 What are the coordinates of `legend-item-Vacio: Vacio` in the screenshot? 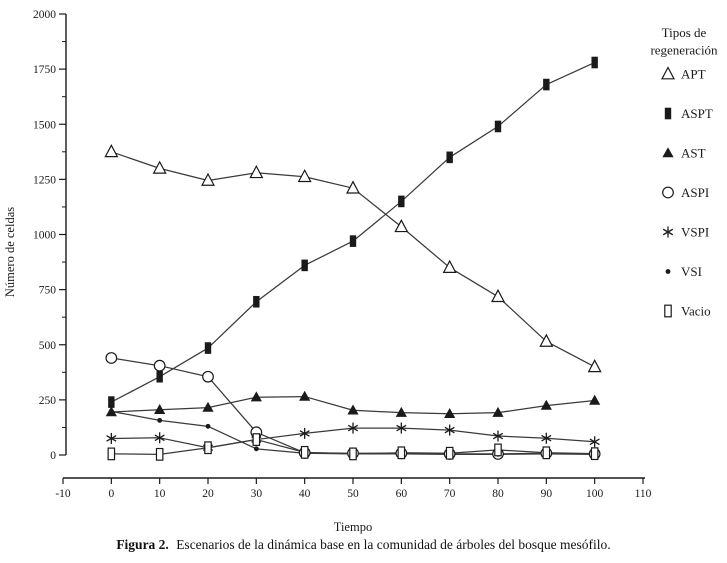 It's located at (687, 311).